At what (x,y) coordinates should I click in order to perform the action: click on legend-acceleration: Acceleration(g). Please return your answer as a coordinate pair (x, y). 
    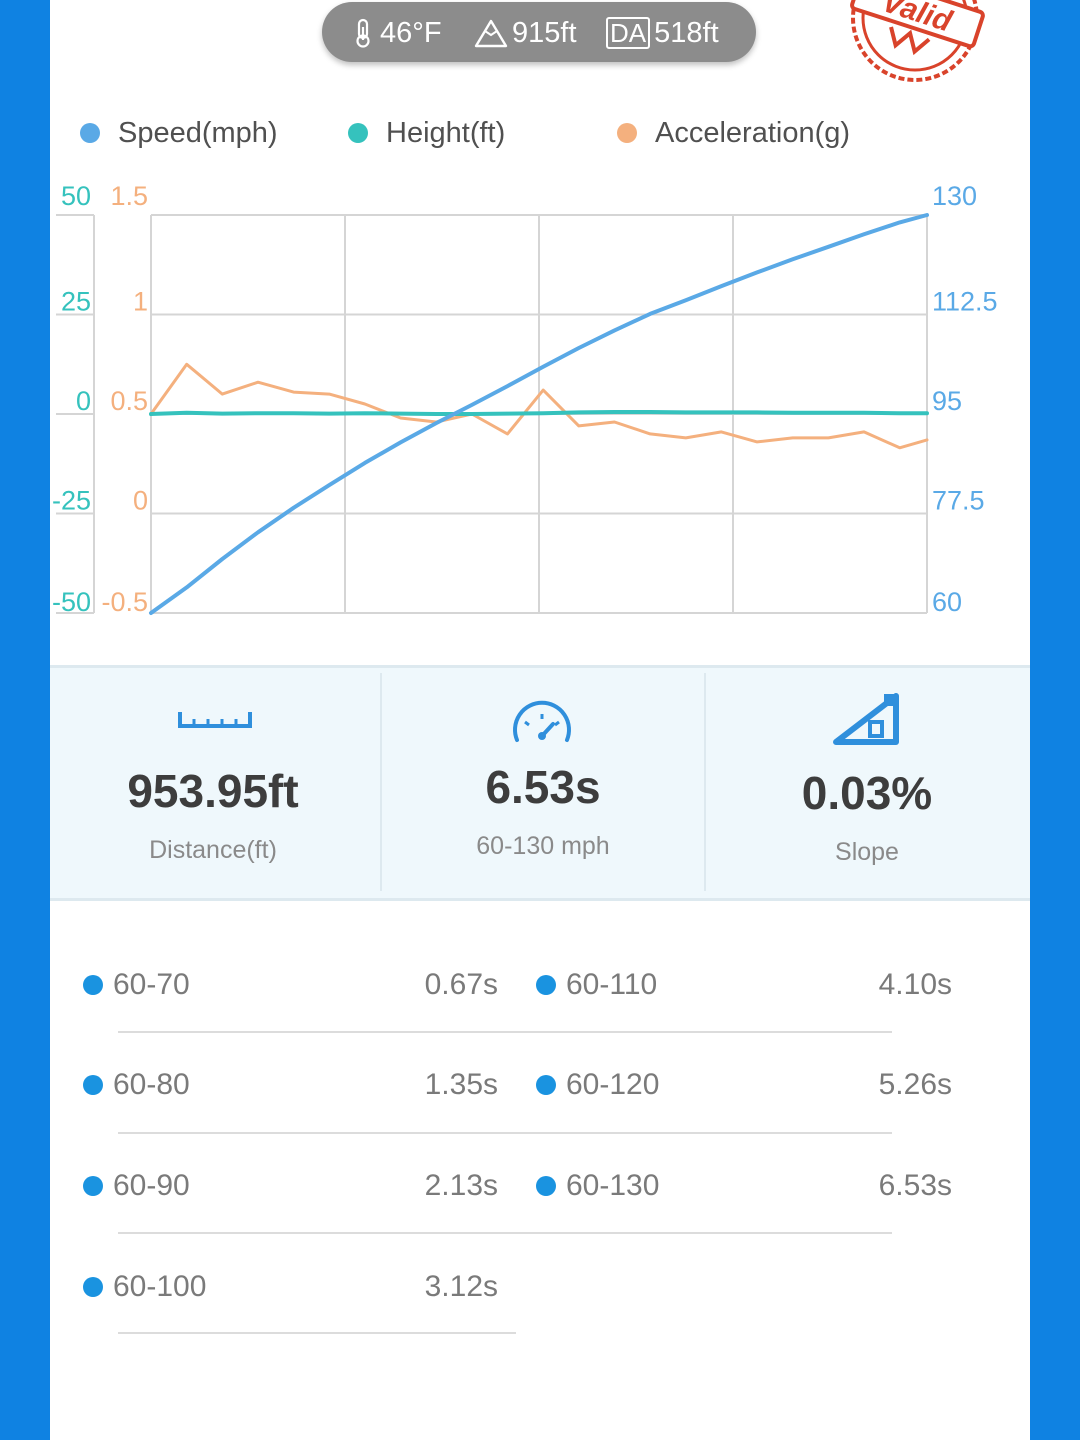
    Looking at the image, I should click on (733, 133).